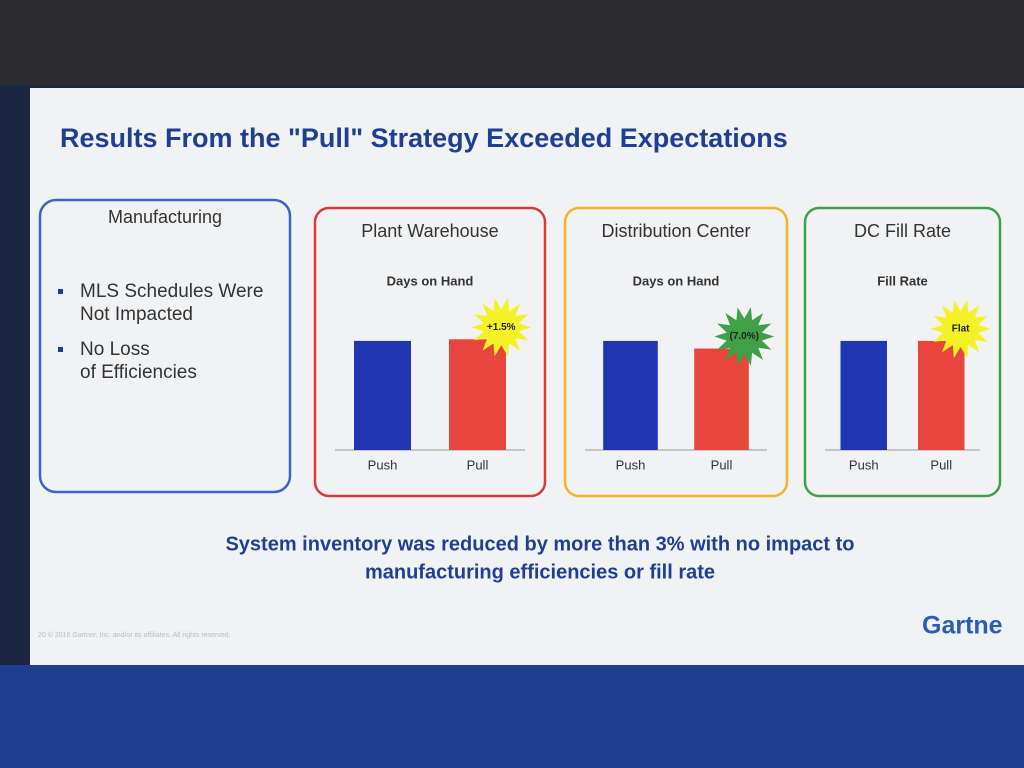 The height and width of the screenshot is (768, 1024). I want to click on floor-glow, so click(512, 716).